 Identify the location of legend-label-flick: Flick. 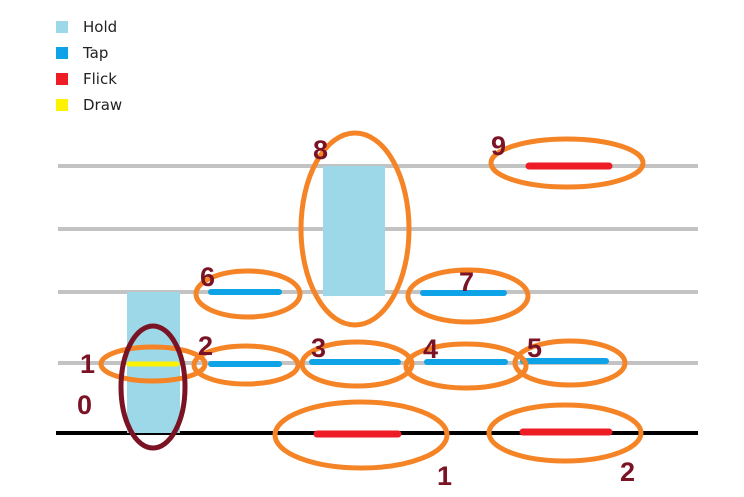
(100, 79).